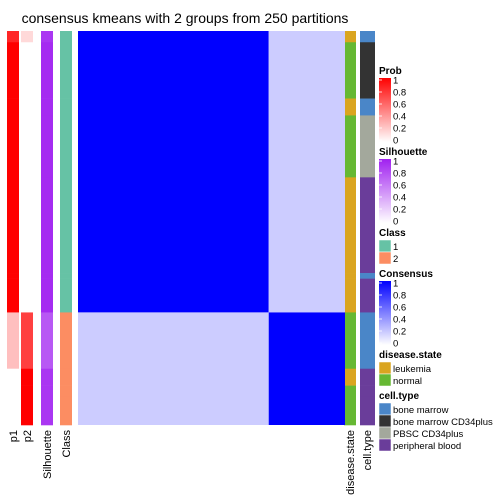 The height and width of the screenshot is (504, 504). I want to click on legend-tick-label-consensus-4: 0.2, so click(399, 332).